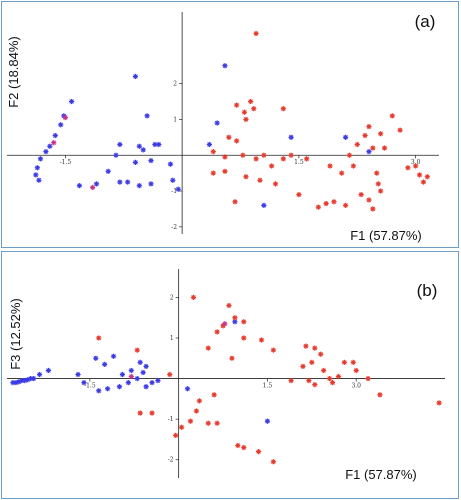 The width and height of the screenshot is (461, 500). I want to click on y-axis-label: F2 (18.84%), so click(13, 72).